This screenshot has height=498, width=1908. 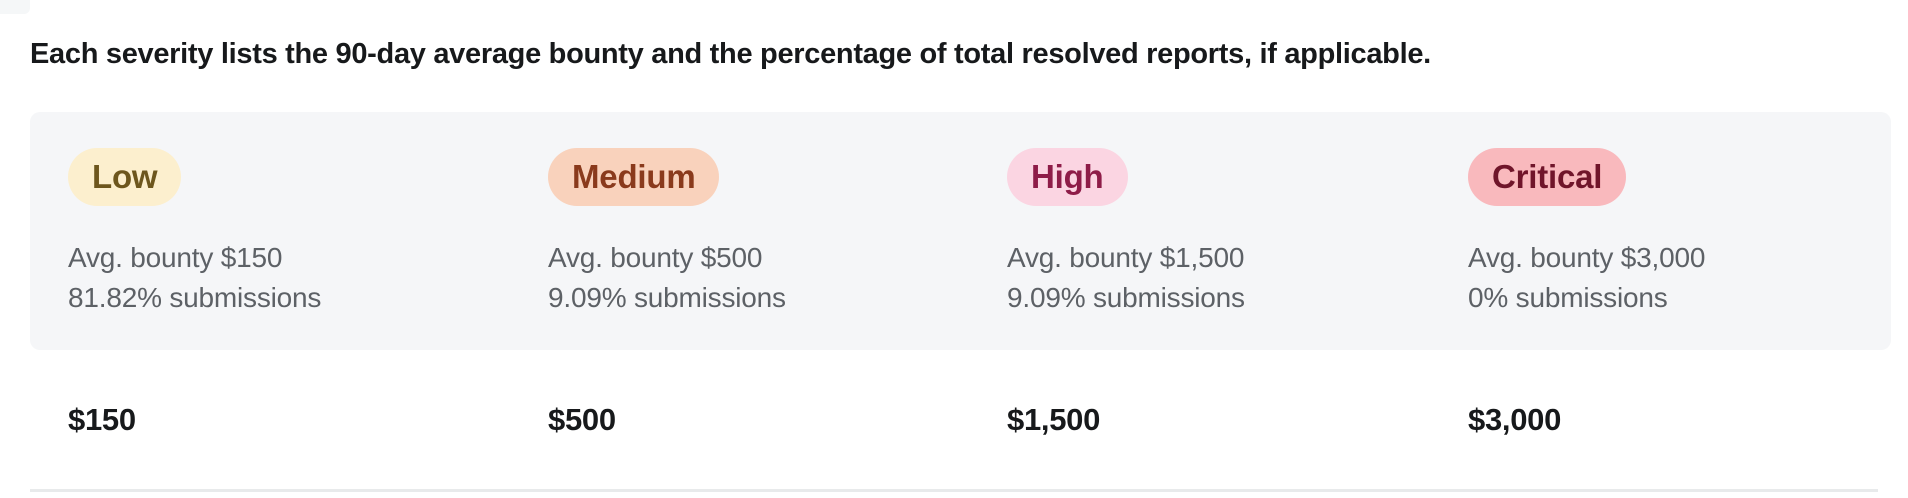 I want to click on avg-bounty-text: Avg. bounty $3,000, so click(x=1587, y=257).